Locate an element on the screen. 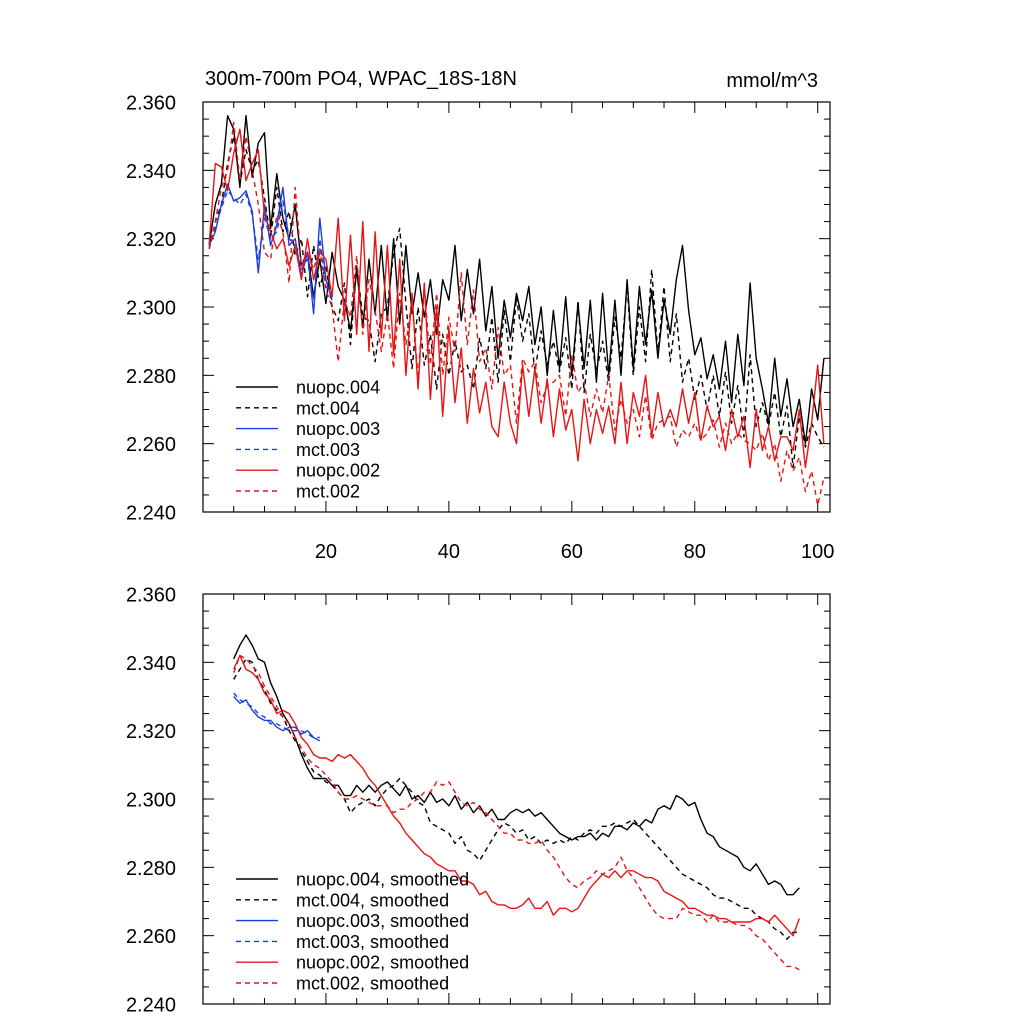 The height and width of the screenshot is (1024, 1024). legend-label: mct.002 is located at coordinates (328, 492).